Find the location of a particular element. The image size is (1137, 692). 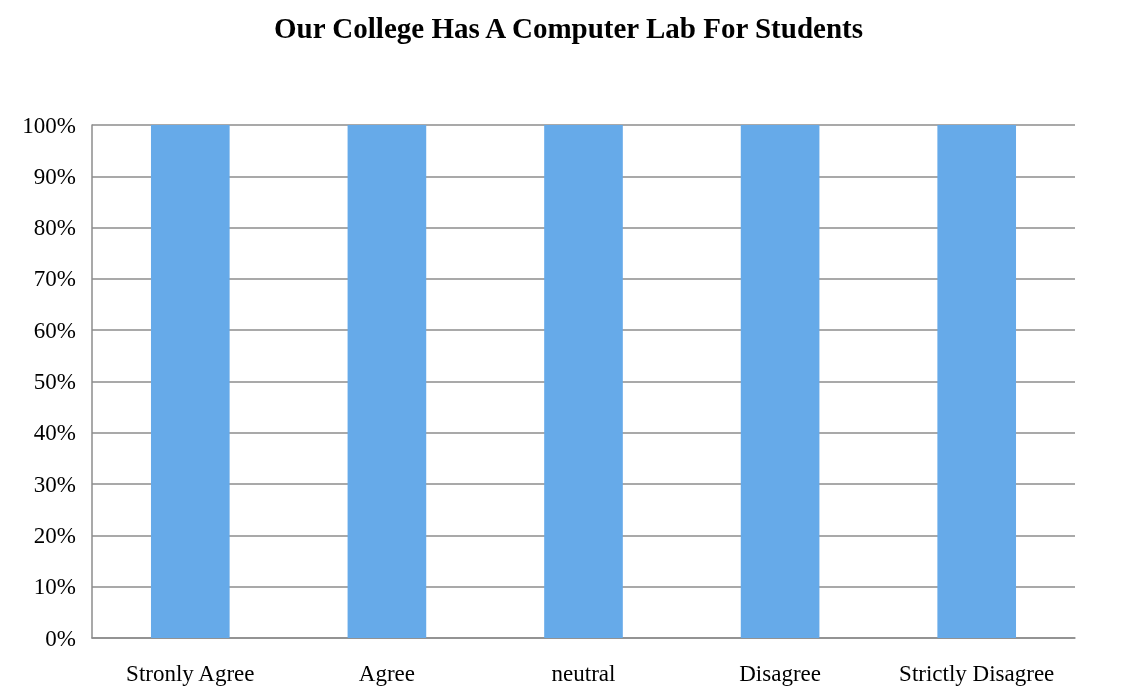

y-tick-label: 60% is located at coordinates (54, 330).